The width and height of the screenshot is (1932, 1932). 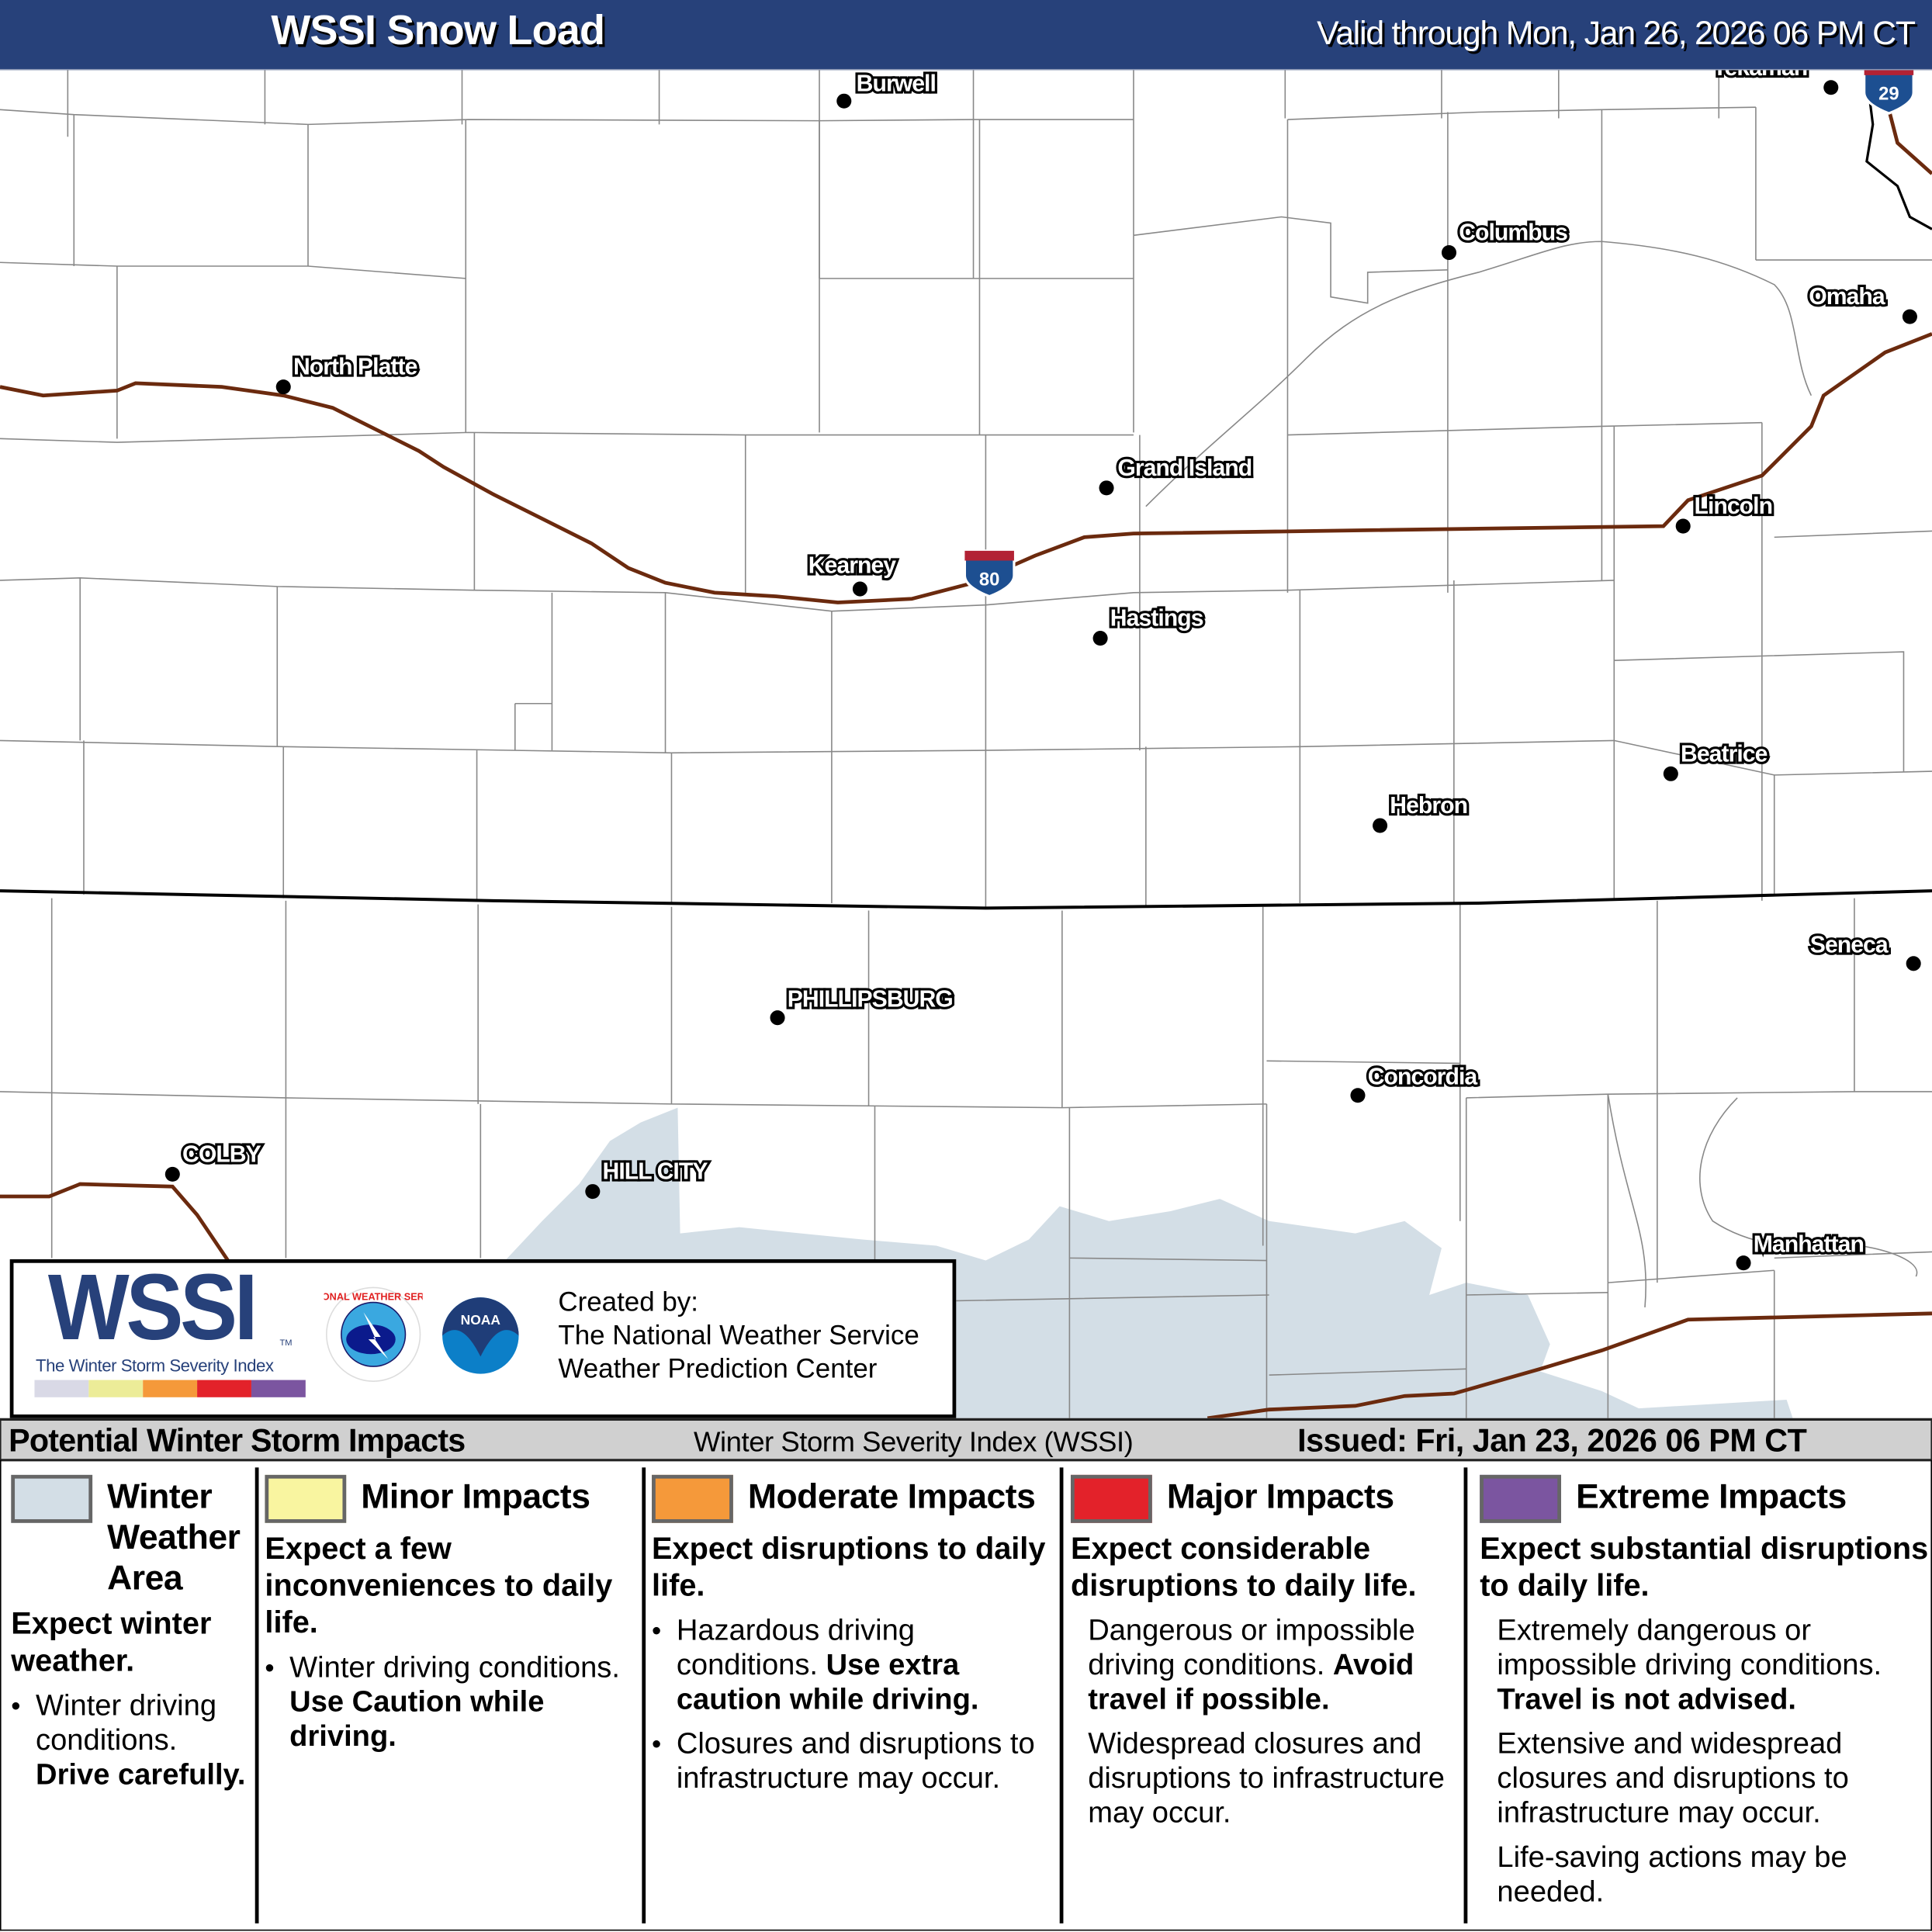 What do you see at coordinates (1809, 1244) in the screenshot?
I see `city-label: Manhattan` at bounding box center [1809, 1244].